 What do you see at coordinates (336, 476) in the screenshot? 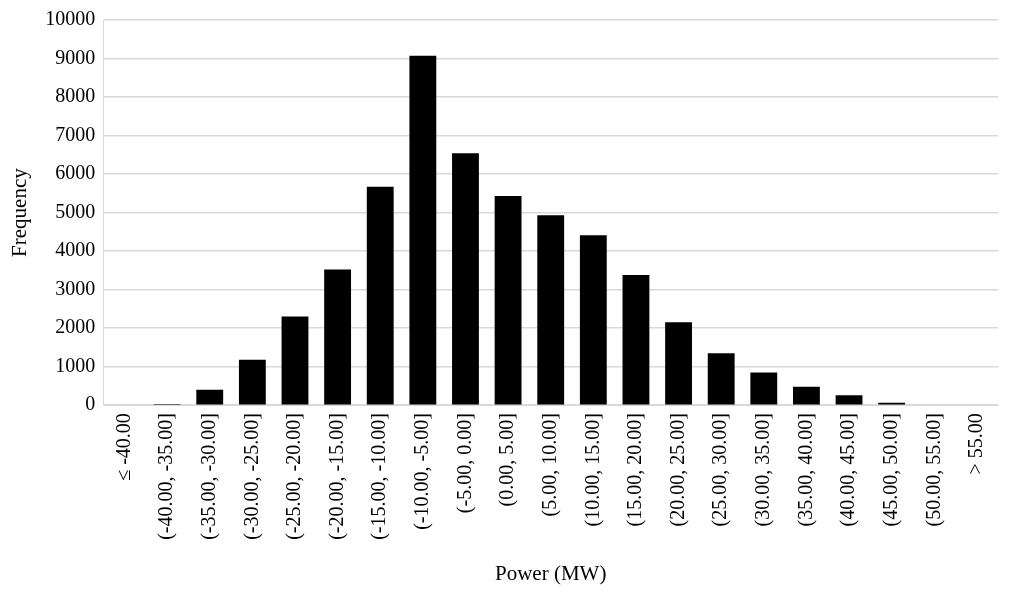
I see `x-tick-label: (-20.00, -15.00]` at bounding box center [336, 476].